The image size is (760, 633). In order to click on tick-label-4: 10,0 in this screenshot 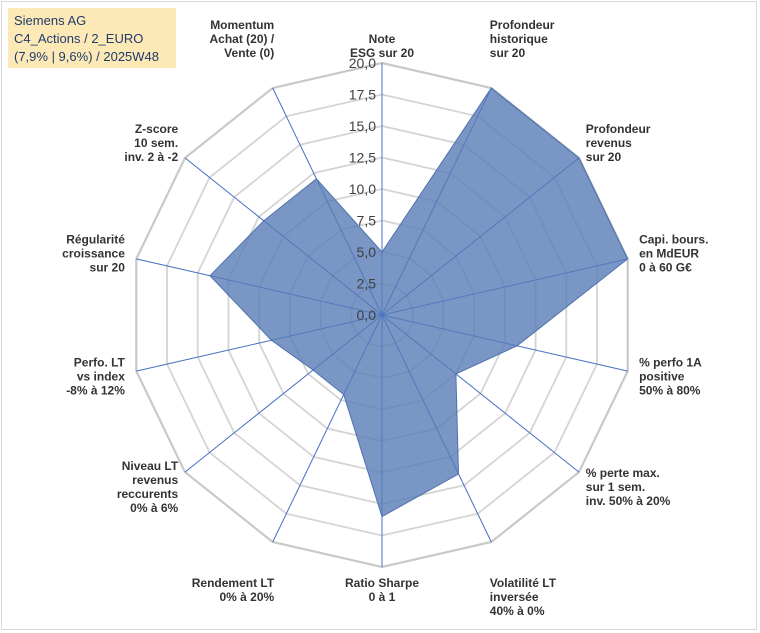, I will do `click(362, 189)`.